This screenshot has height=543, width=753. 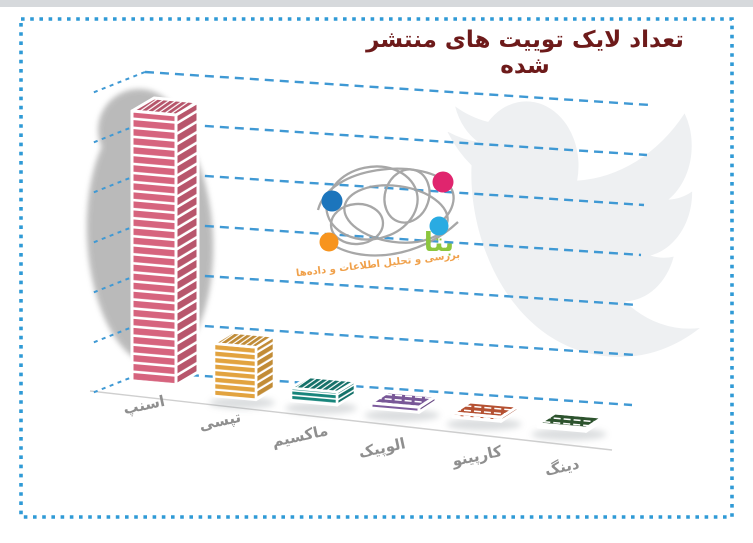 I want to click on floor-edge, so click(x=351, y=420).